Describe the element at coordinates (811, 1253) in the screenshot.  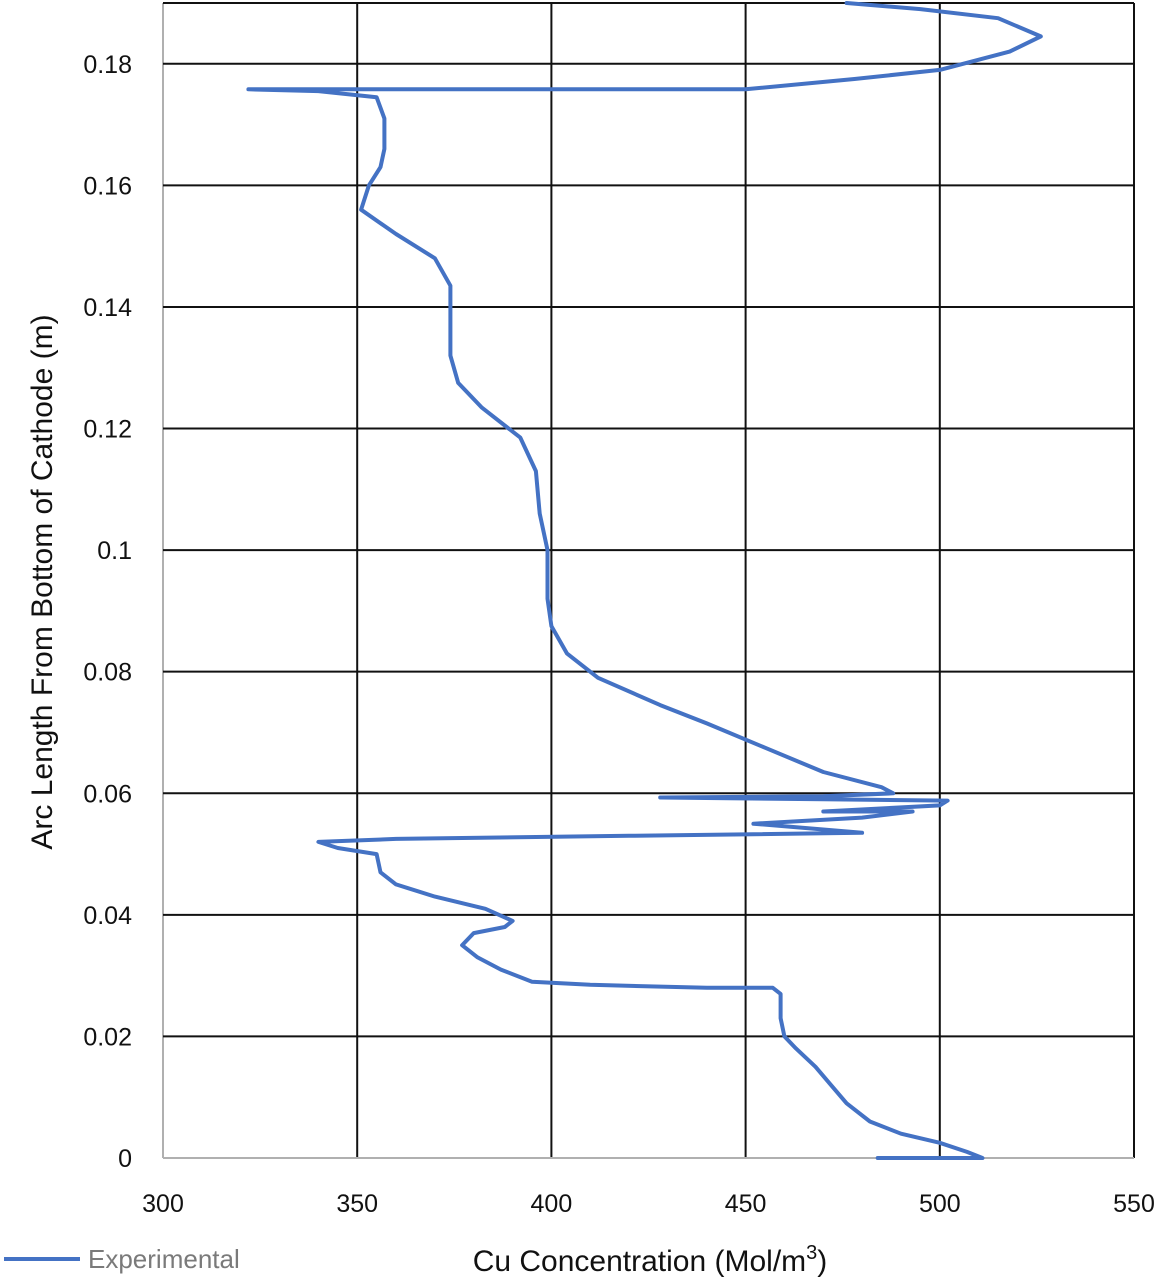
I see `x-axis-title-superscript: 3` at that location.